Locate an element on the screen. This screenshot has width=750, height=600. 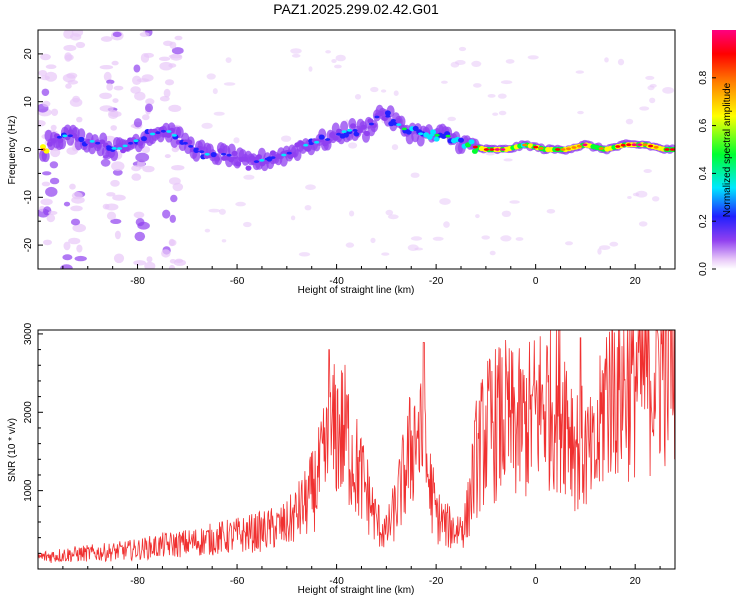
colorbar-label: Normalized spectral amplitude is located at coordinates (727, 149).